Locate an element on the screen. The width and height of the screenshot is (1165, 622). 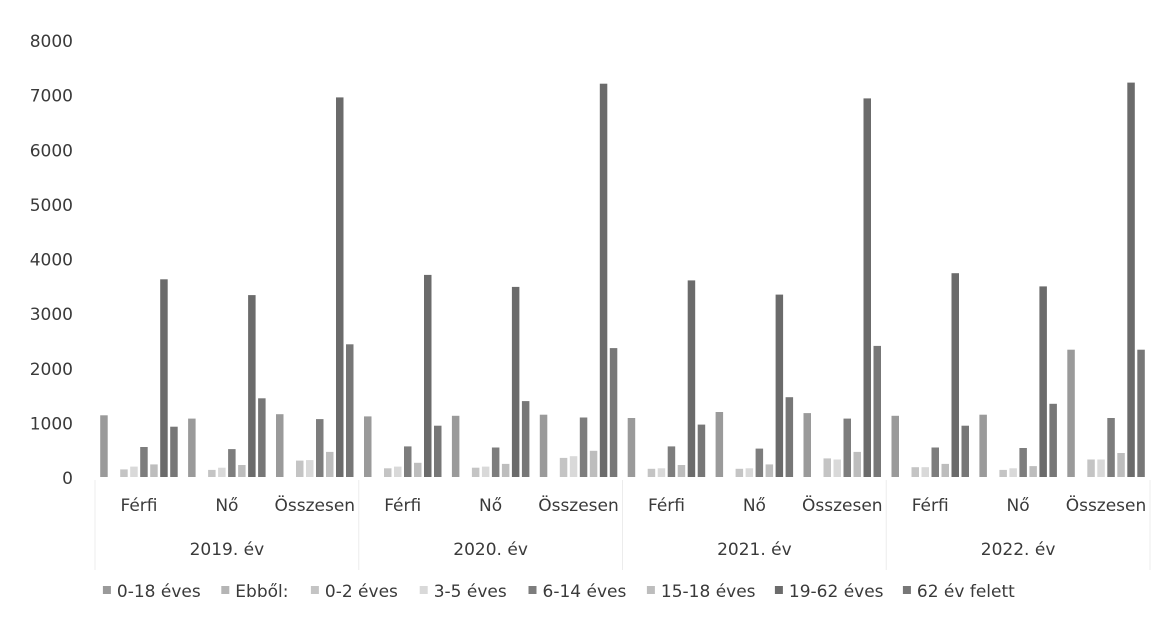
legend-item: 0-18 éves is located at coordinates (151, 592).